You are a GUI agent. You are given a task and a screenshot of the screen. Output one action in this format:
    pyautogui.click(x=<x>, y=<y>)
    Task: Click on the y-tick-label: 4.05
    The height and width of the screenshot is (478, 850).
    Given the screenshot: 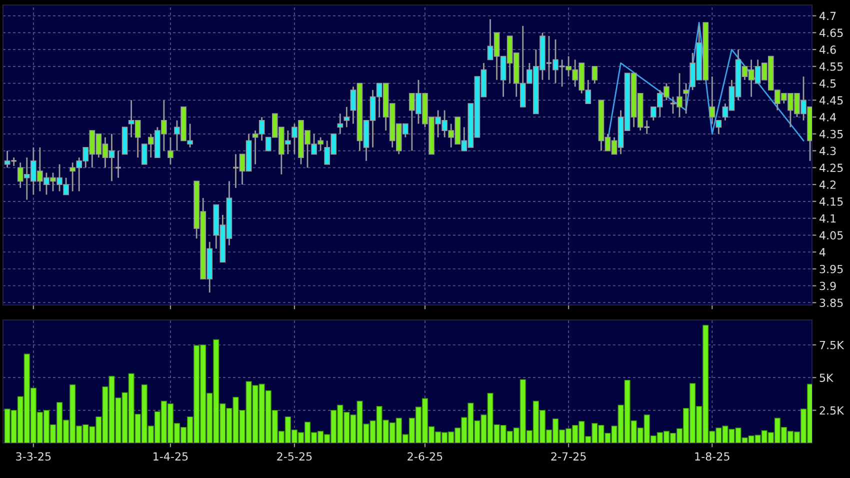 What is the action you would take?
    pyautogui.click(x=831, y=235)
    